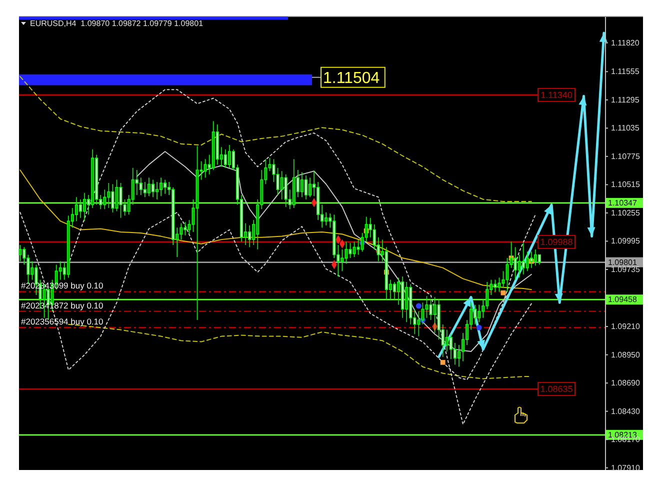  I want to click on y-tick-label: 1.10255, so click(625, 213).